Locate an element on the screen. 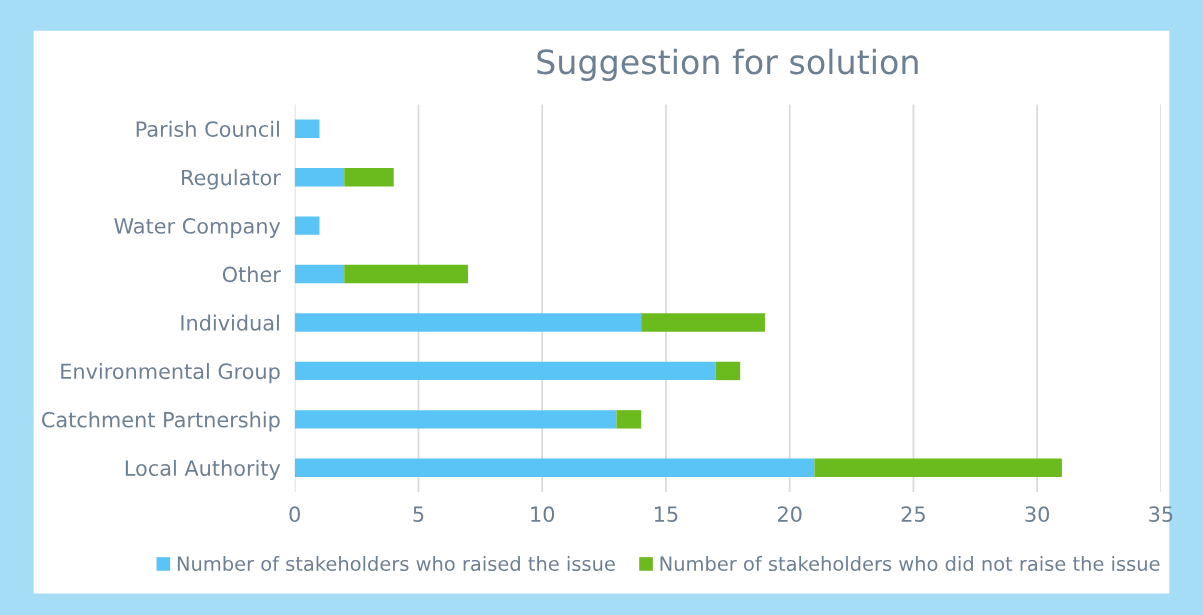  y-tick-label: Regulator is located at coordinates (231, 179).